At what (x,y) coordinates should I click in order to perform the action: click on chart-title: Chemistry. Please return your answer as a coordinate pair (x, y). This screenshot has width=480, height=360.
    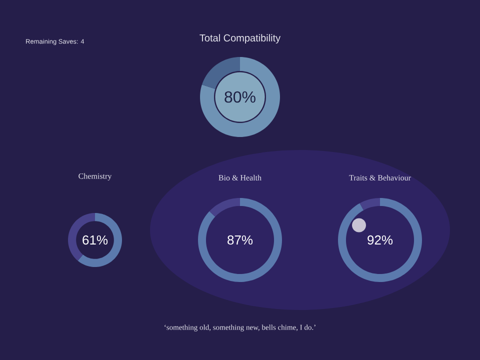
    Looking at the image, I should click on (95, 176).